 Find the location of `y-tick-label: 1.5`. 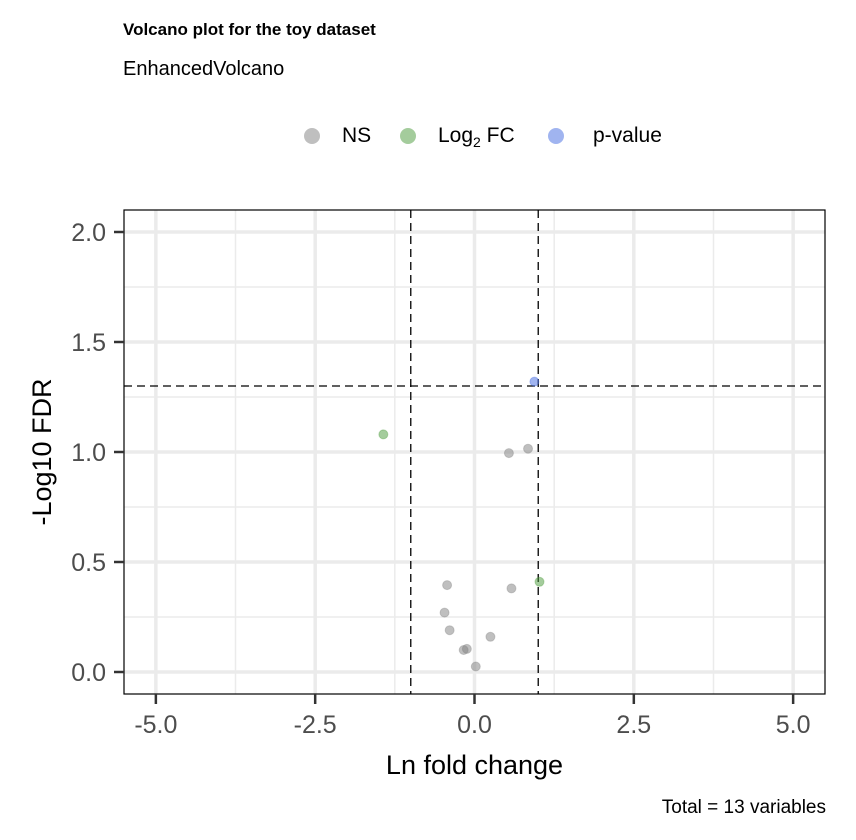

y-tick-label: 1.5 is located at coordinates (88, 343).